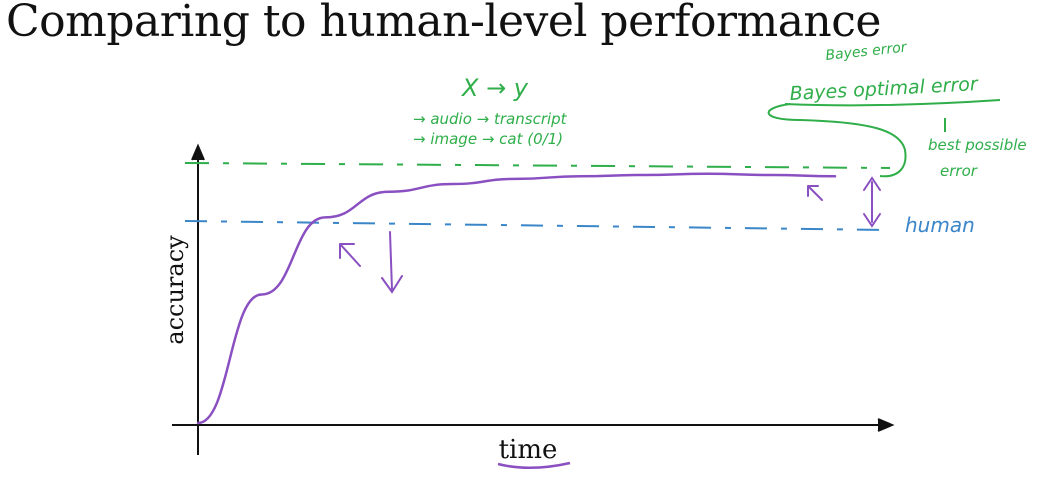  I want to click on y-axis-label: accuracy, so click(175, 290).